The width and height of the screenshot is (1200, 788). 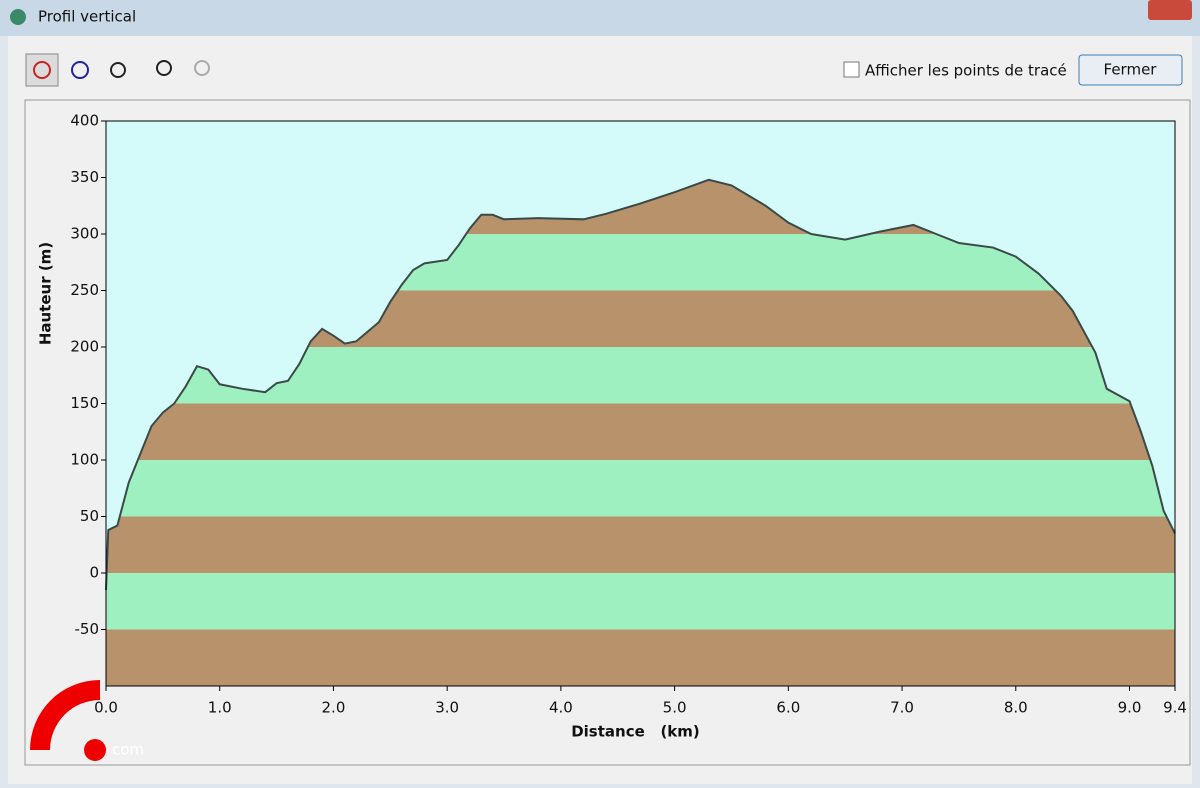 What do you see at coordinates (84, 460) in the screenshot?
I see `y-tick-label: 100` at bounding box center [84, 460].